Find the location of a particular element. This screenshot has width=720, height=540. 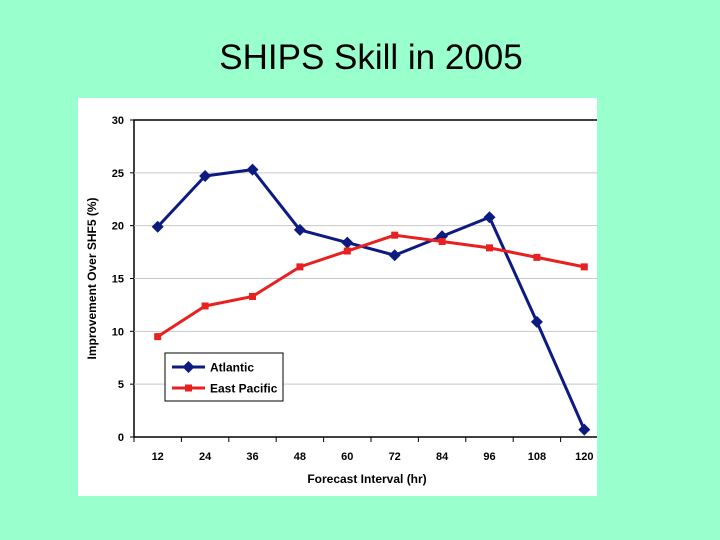

x-tick-label: 12 is located at coordinates (158, 457).